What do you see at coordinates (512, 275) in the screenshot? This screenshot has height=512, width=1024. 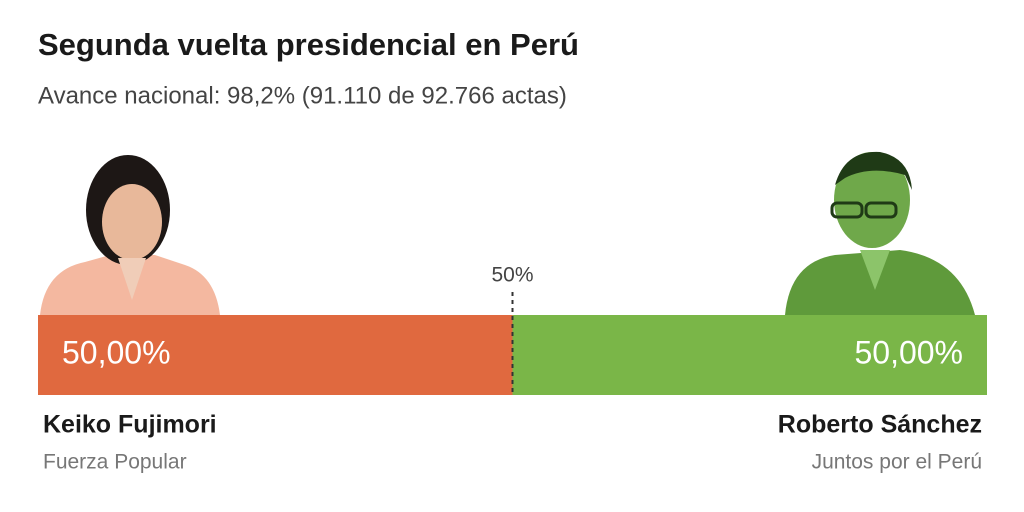 I see `tick-label: 50%` at bounding box center [512, 275].